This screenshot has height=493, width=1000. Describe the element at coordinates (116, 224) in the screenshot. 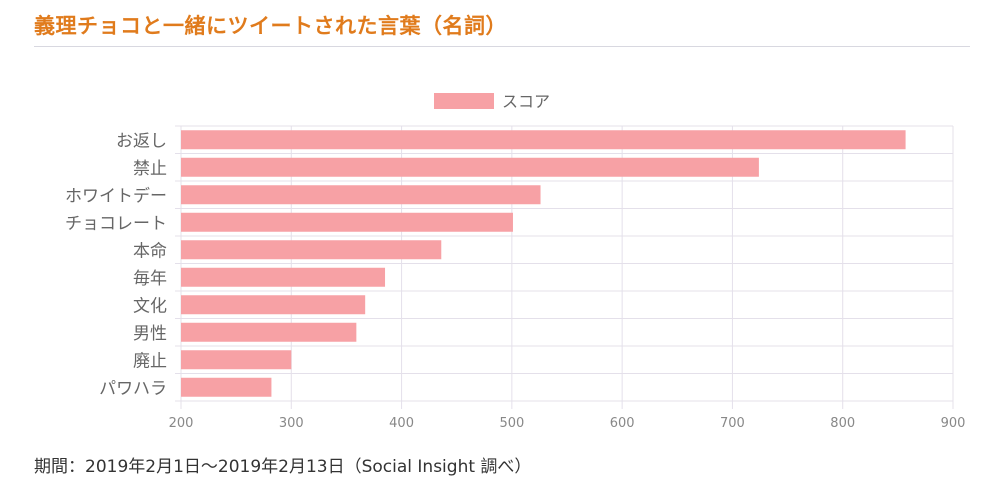

I see `category-label: チョコレート` at that location.